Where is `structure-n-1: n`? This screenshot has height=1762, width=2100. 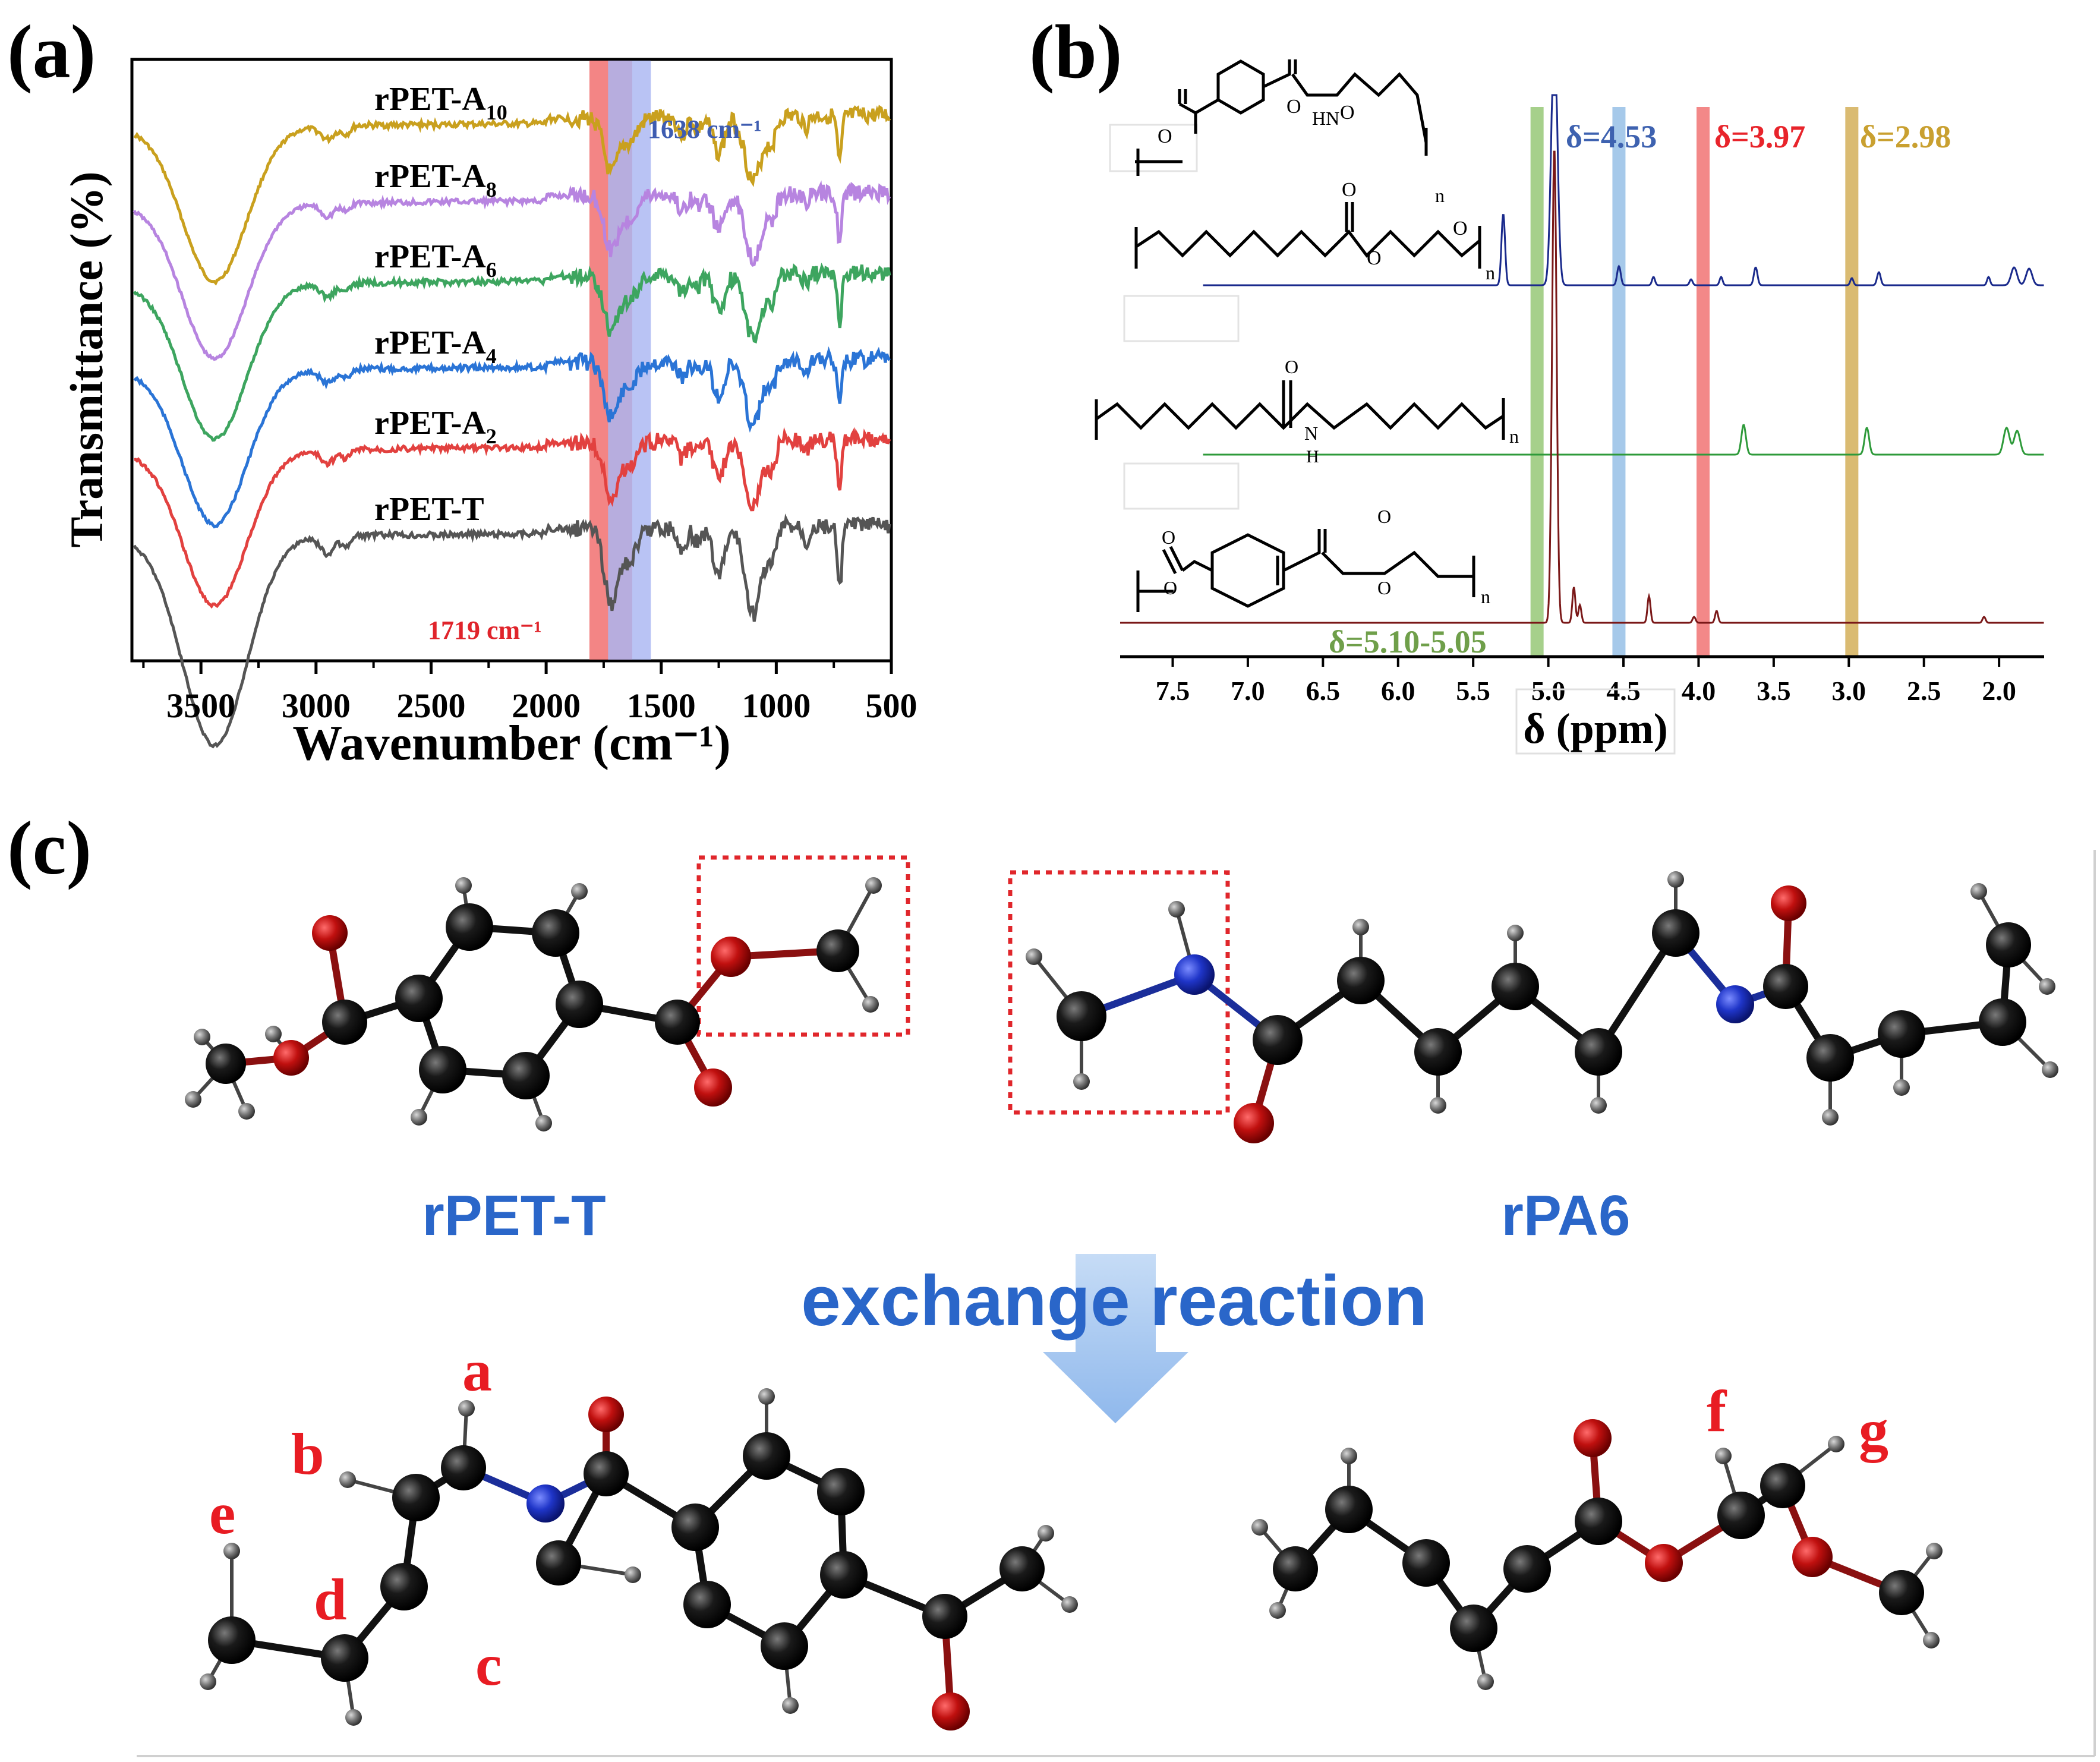 structure-n-1: n is located at coordinates (1440, 195).